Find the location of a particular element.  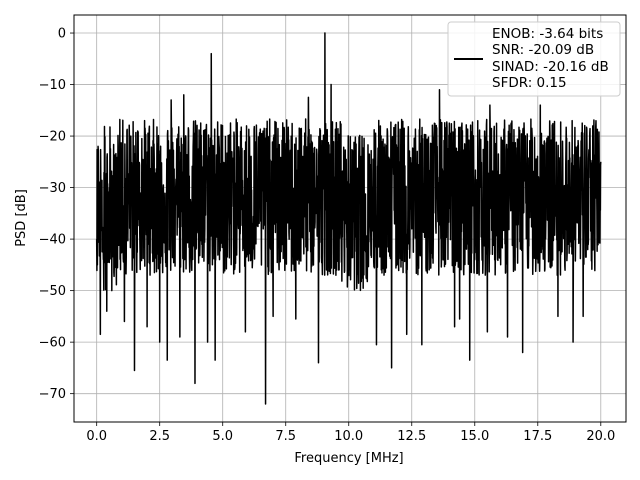

x-tick-label: 7.5 is located at coordinates (285, 436).